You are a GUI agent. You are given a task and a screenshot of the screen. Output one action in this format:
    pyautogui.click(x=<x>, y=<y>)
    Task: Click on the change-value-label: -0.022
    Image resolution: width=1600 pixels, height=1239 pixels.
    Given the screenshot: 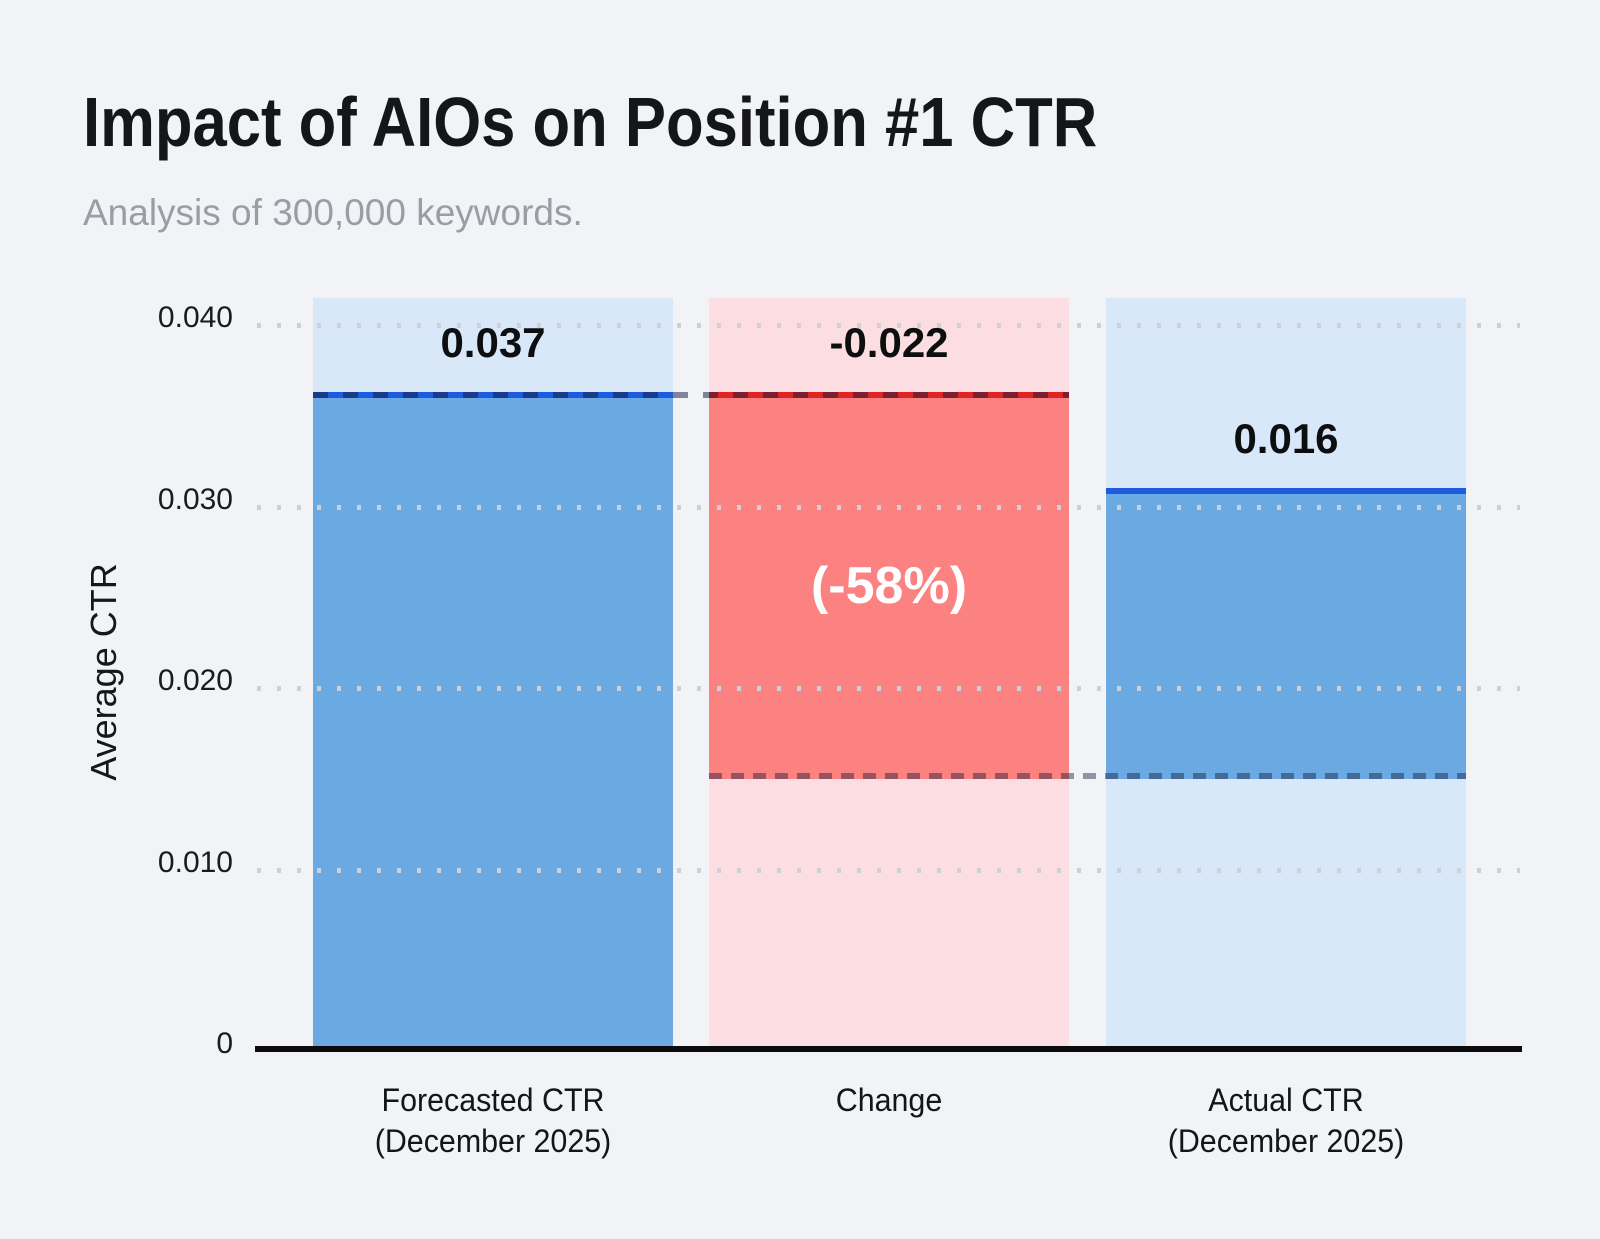 What is the action you would take?
    pyautogui.click(x=889, y=342)
    